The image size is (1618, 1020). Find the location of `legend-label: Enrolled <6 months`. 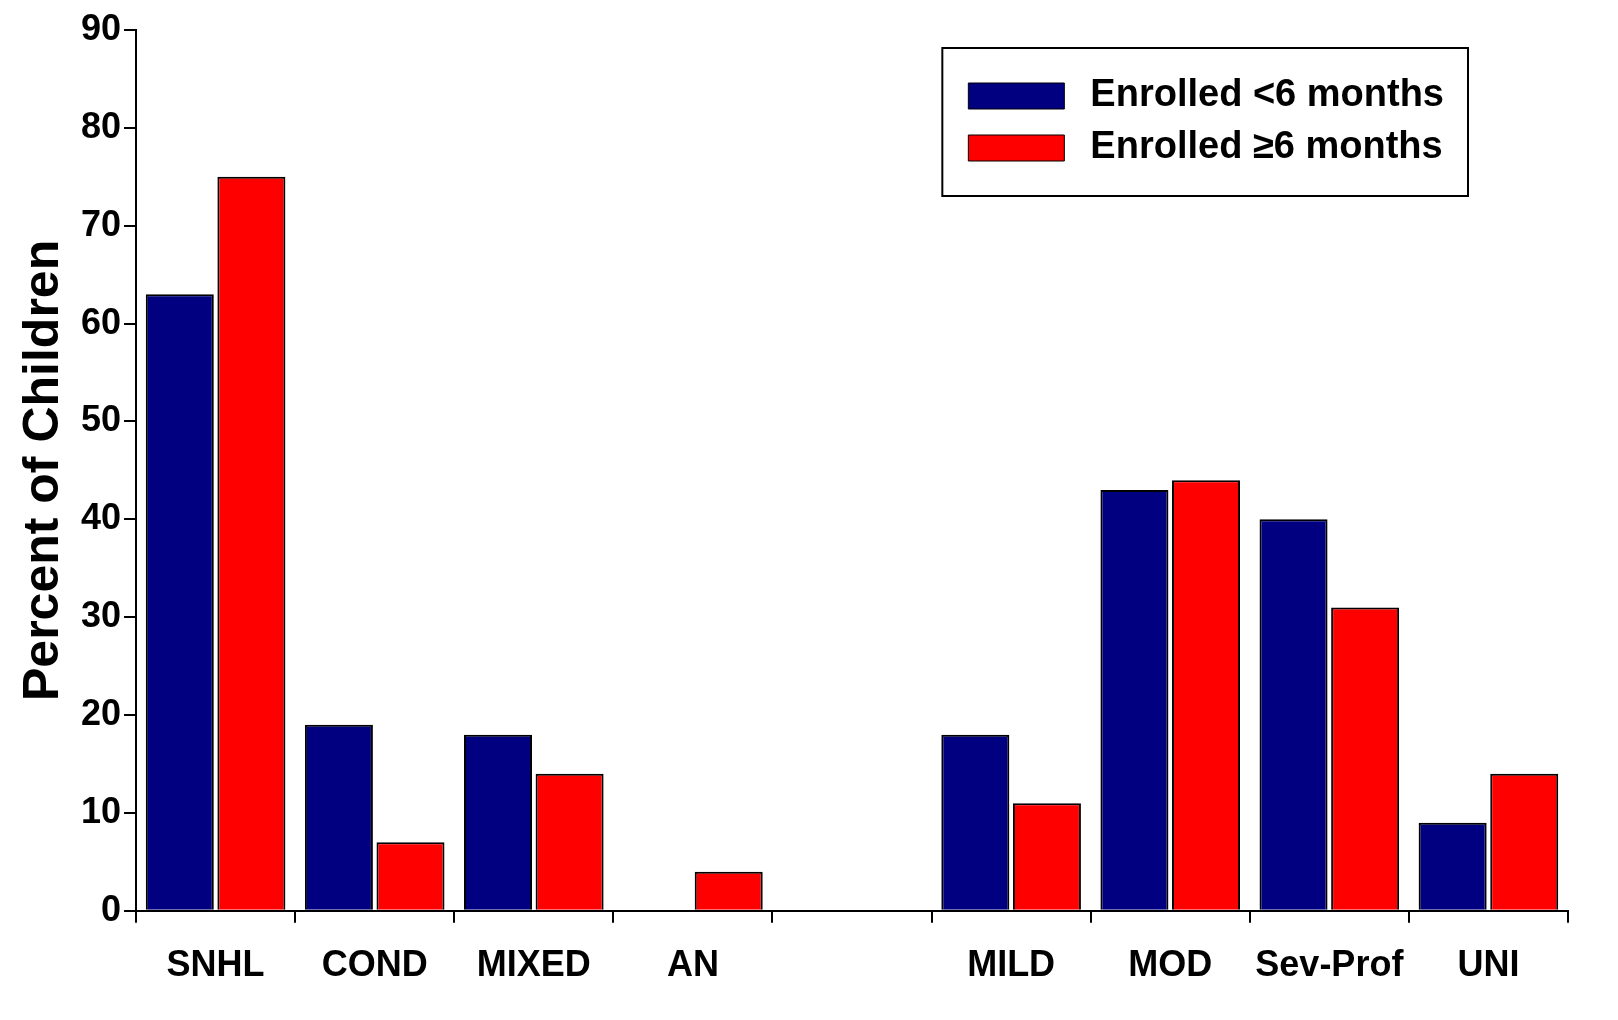

legend-label: Enrolled <6 months is located at coordinates (1267, 93).